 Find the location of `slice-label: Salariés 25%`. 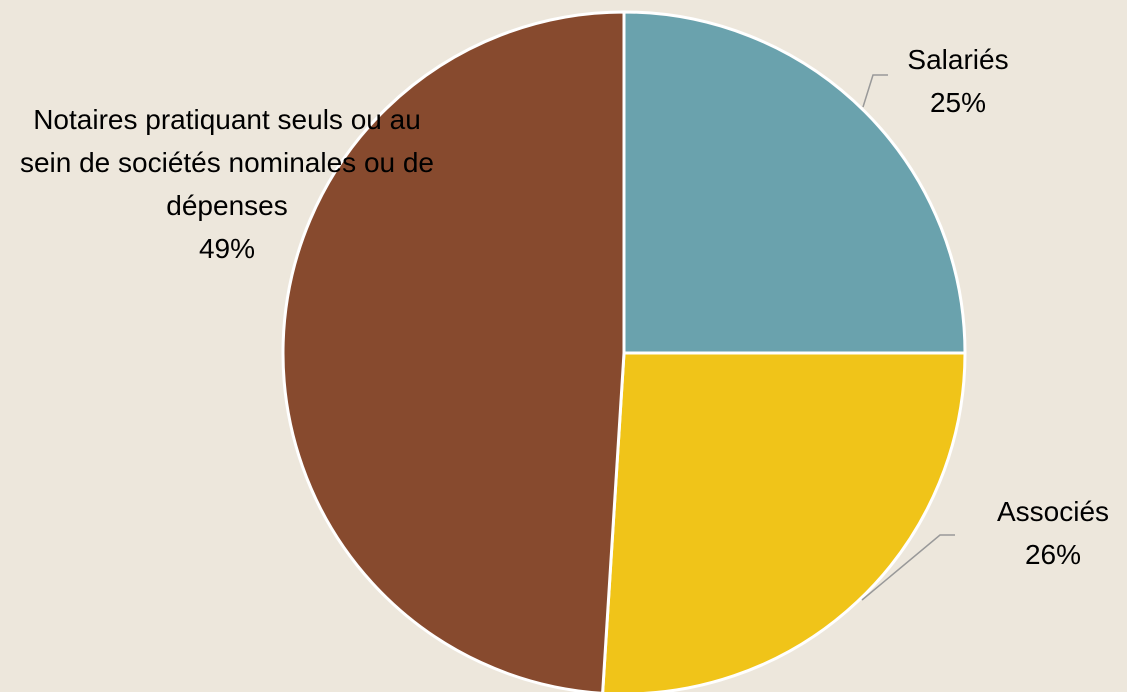

slice-label: Salariés 25% is located at coordinates (958, 81).